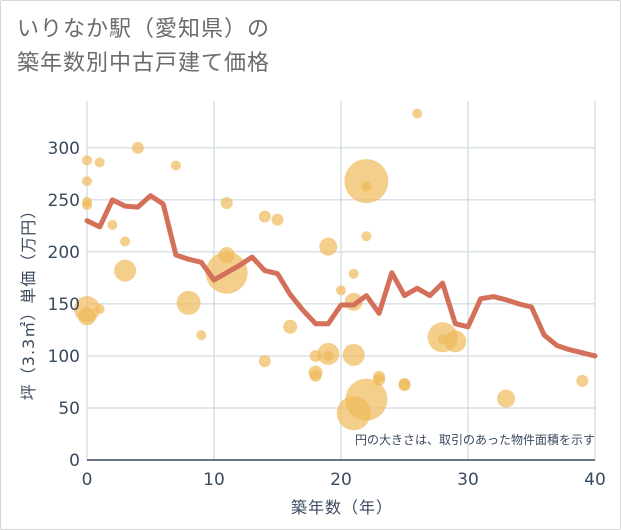 The image size is (621, 530). Describe the element at coordinates (468, 480) in the screenshot. I see `x-tick-label: 30` at that location.